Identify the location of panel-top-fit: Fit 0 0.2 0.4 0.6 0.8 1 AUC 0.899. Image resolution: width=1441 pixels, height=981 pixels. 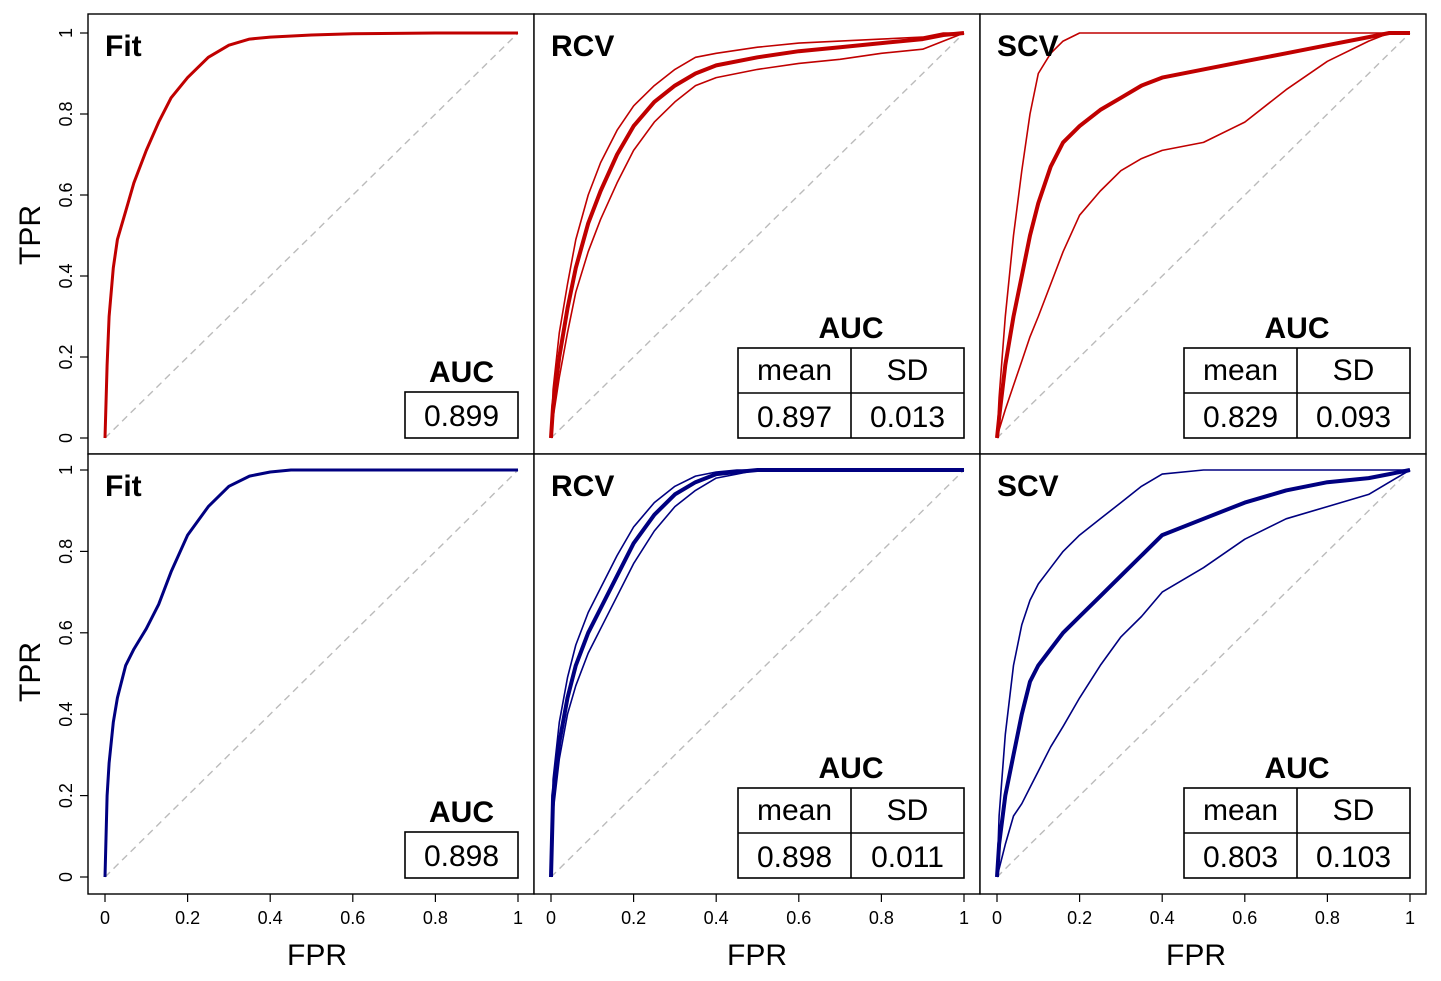
(295, 234).